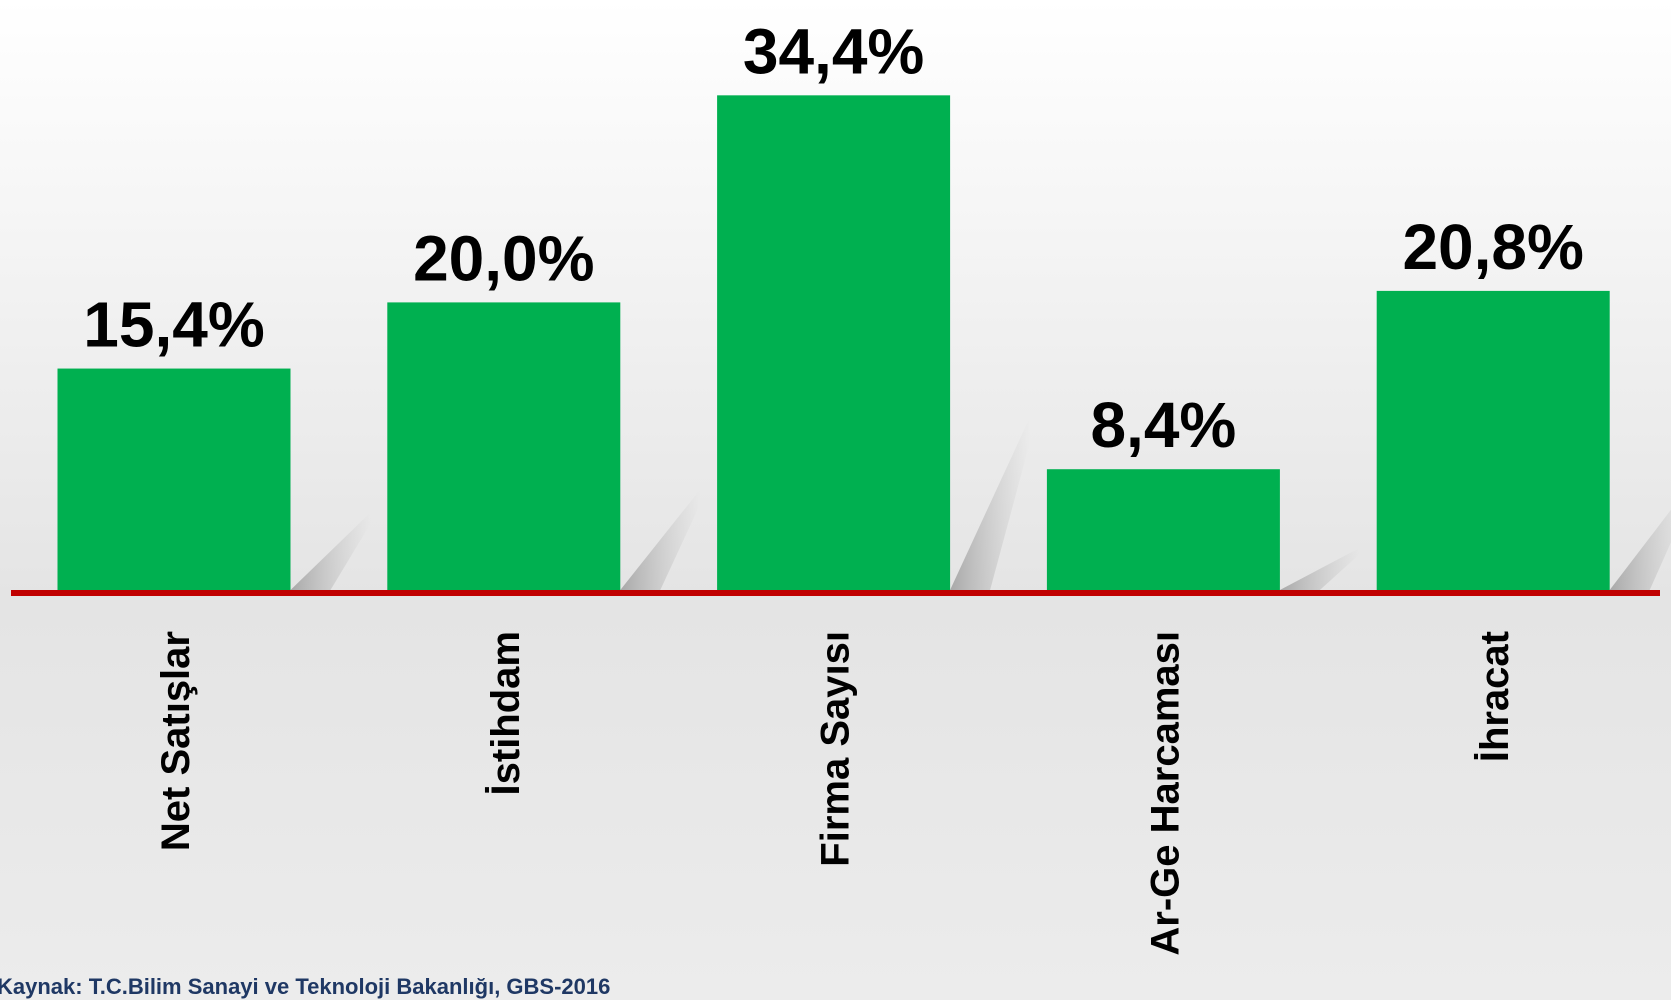 The height and width of the screenshot is (1000, 1671). I want to click on x-tick-label: Ar-Ge Harcaması, so click(1165, 793).